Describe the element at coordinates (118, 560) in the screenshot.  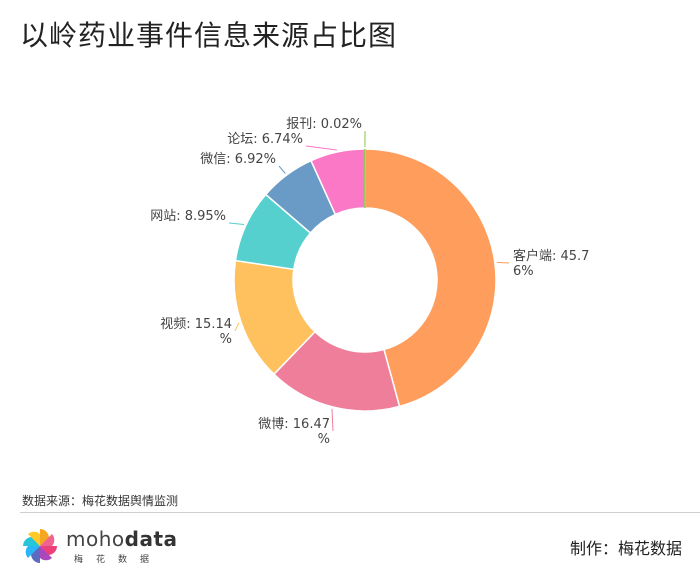
I see `brand-subtitle: 梅花数据` at that location.